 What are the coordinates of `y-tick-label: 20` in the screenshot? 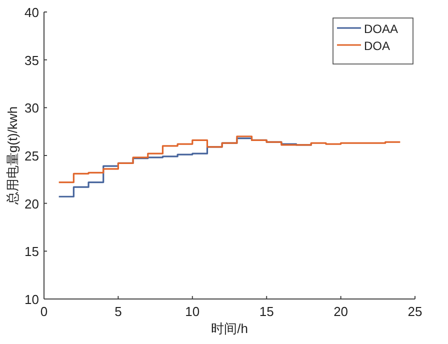 It's located at (31, 204).